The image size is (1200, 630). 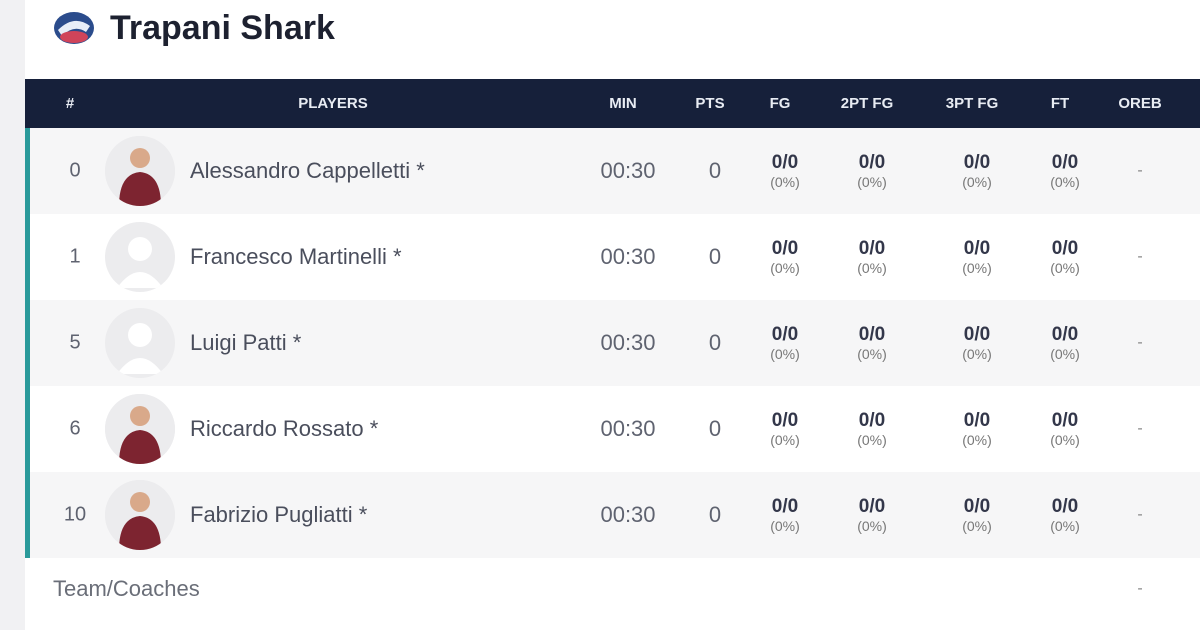 What do you see at coordinates (284, 428) in the screenshot?
I see `player-name-link: Riccardo Rossato *` at bounding box center [284, 428].